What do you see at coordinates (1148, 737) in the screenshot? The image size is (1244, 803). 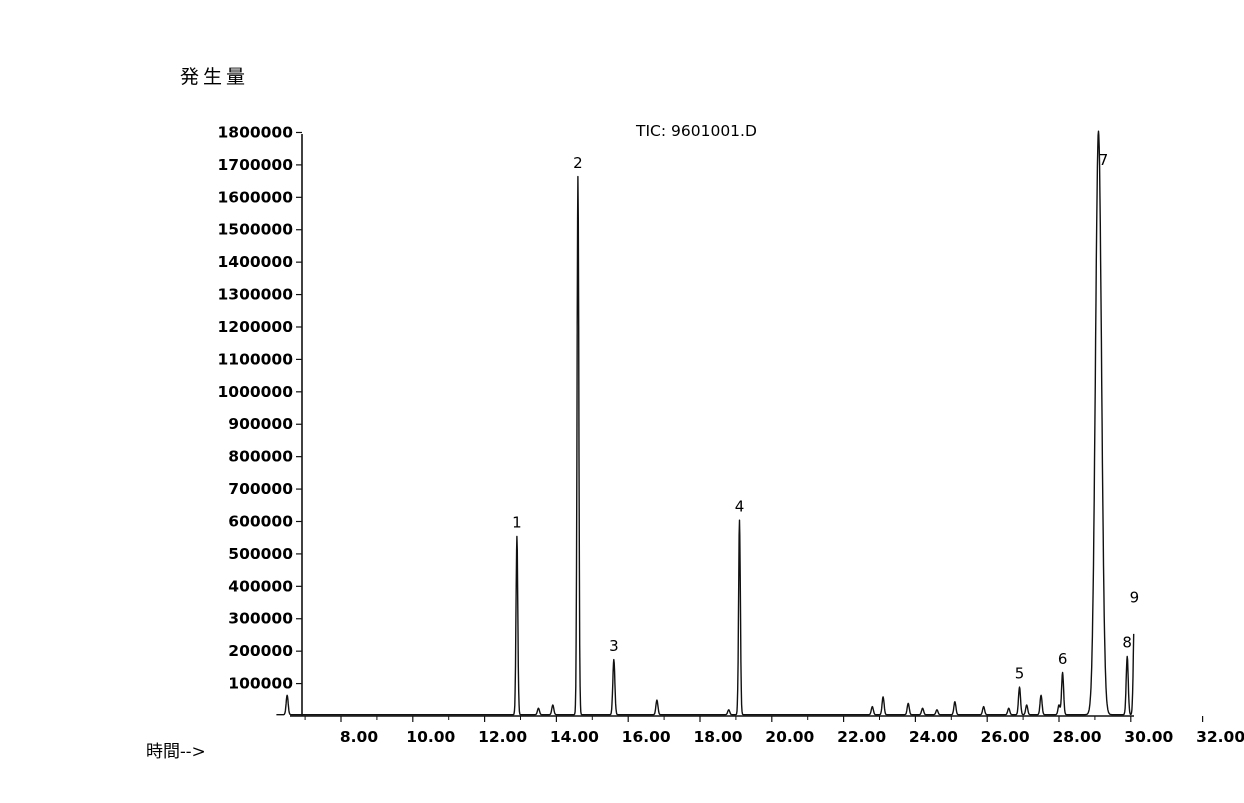 I see `x-tick-label: 30.00` at bounding box center [1148, 737].